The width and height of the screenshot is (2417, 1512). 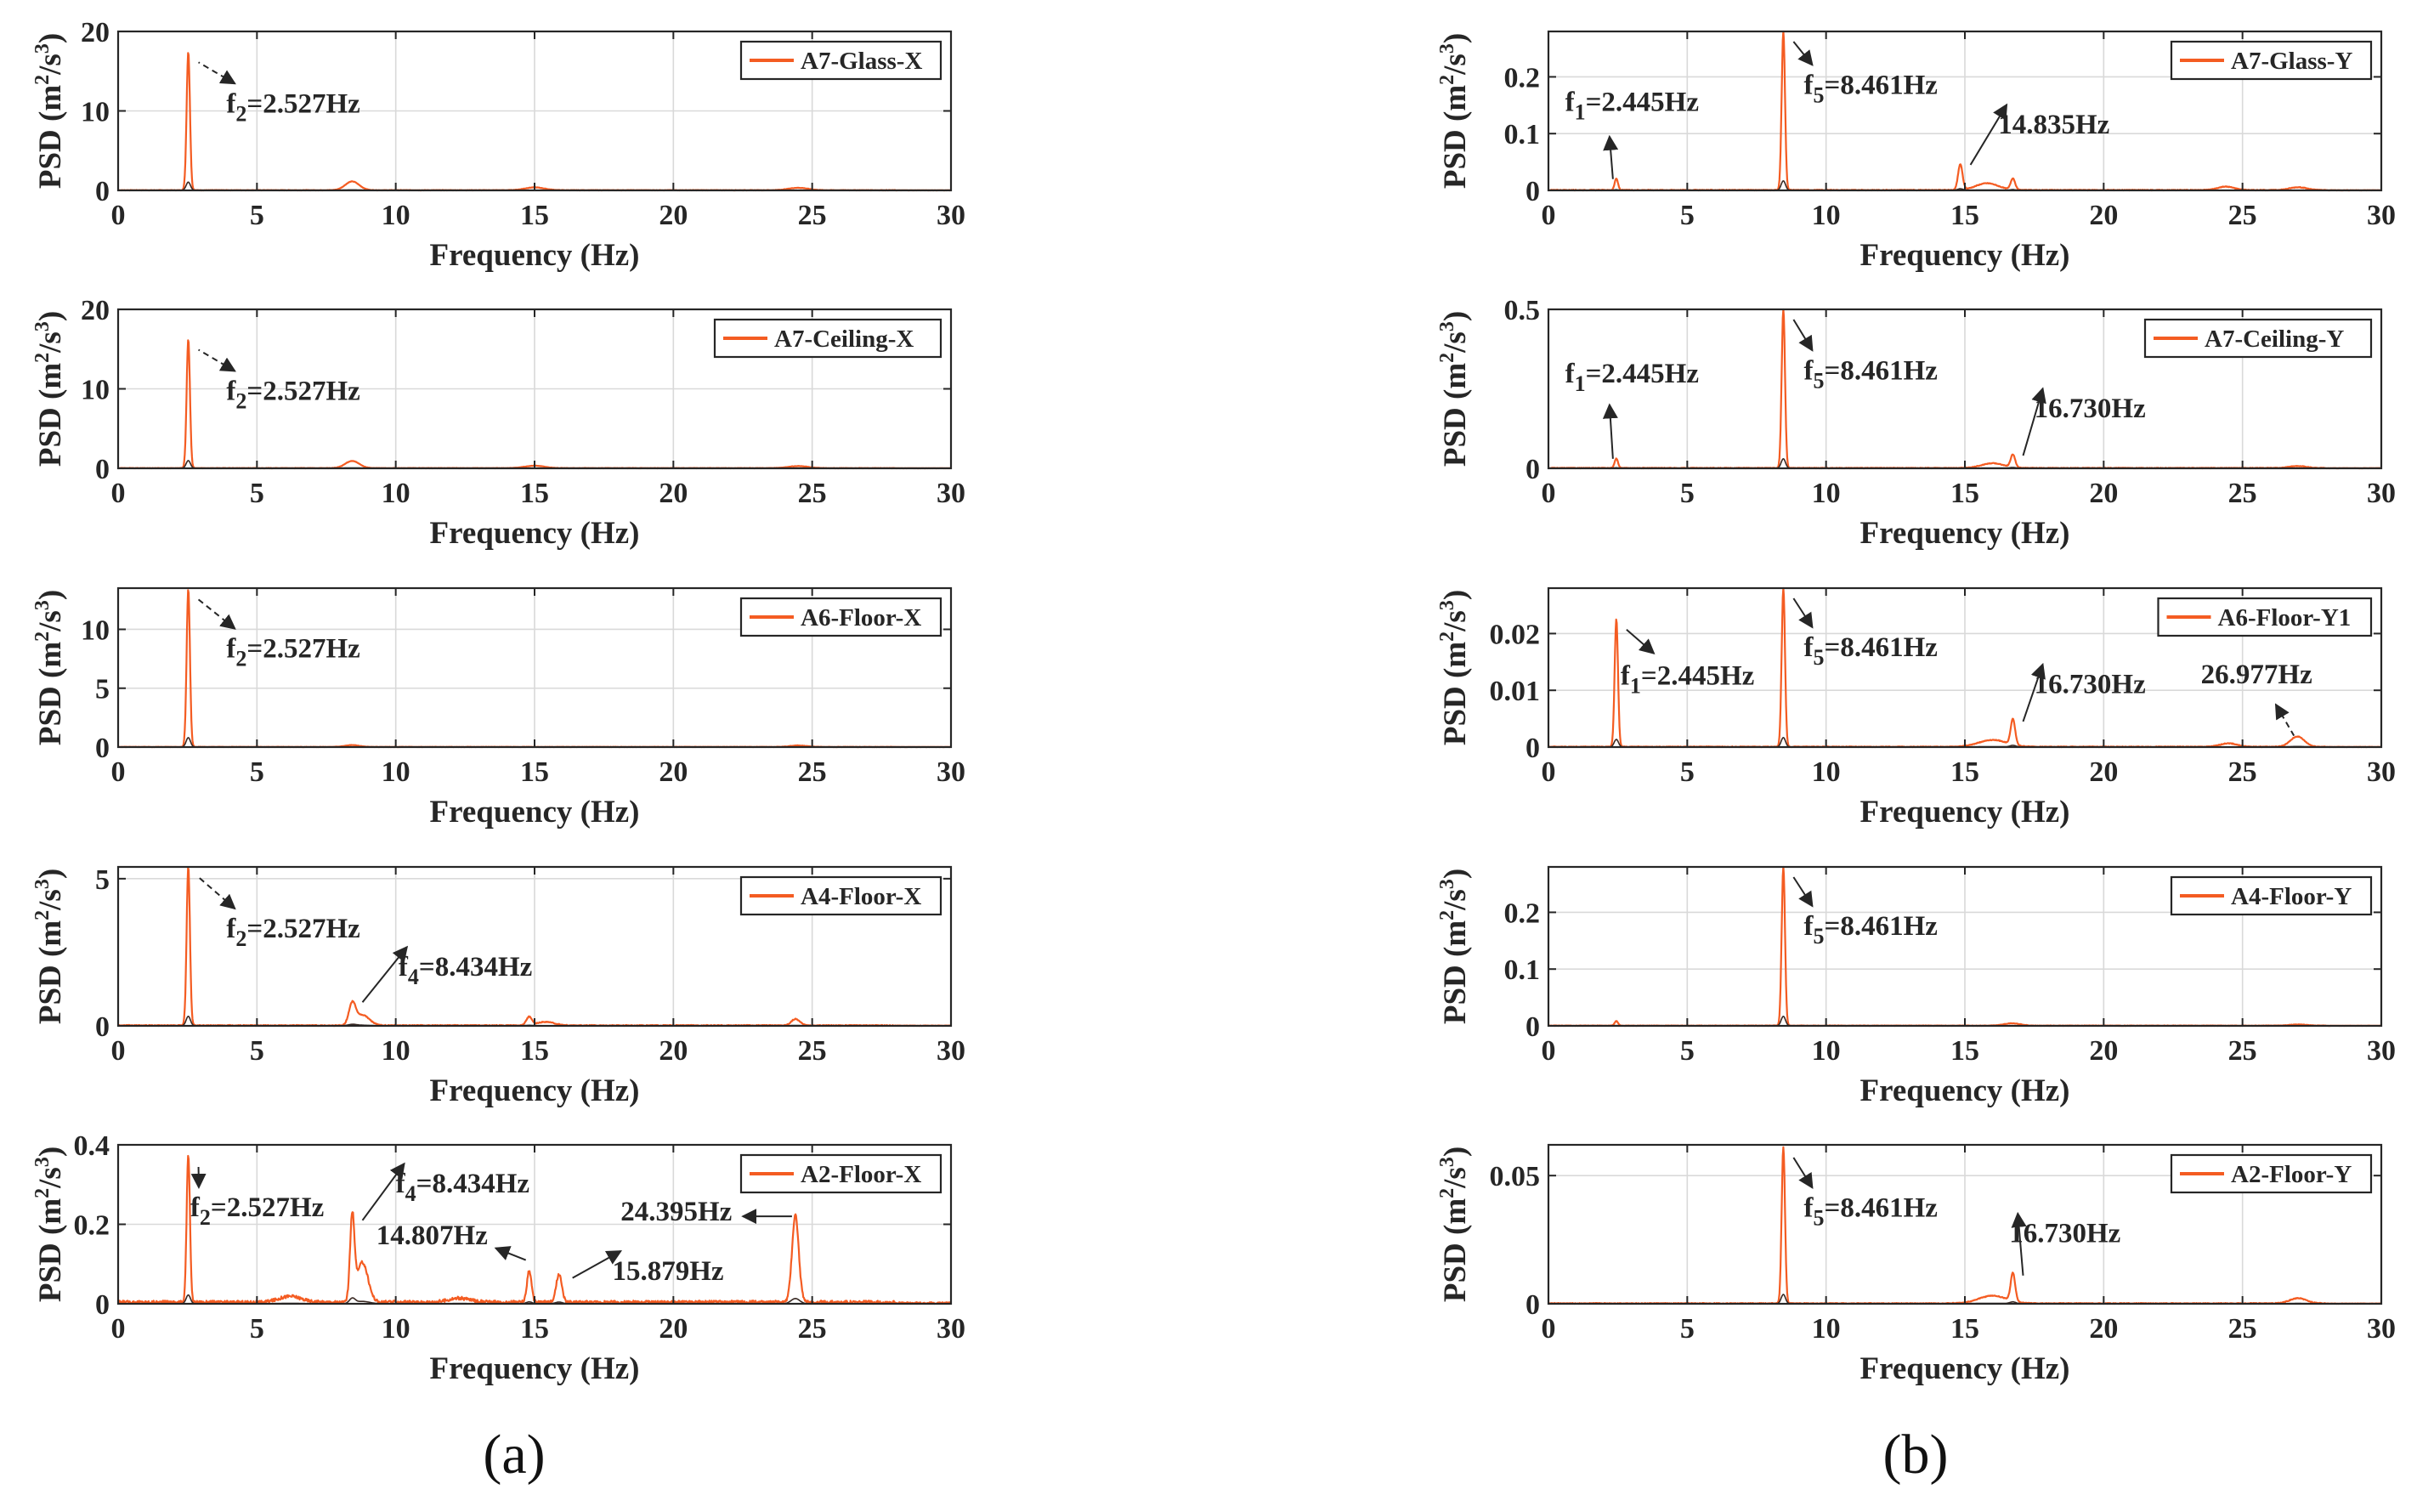 I want to click on annotation-label: 14.835Hz, so click(x=2053, y=125).